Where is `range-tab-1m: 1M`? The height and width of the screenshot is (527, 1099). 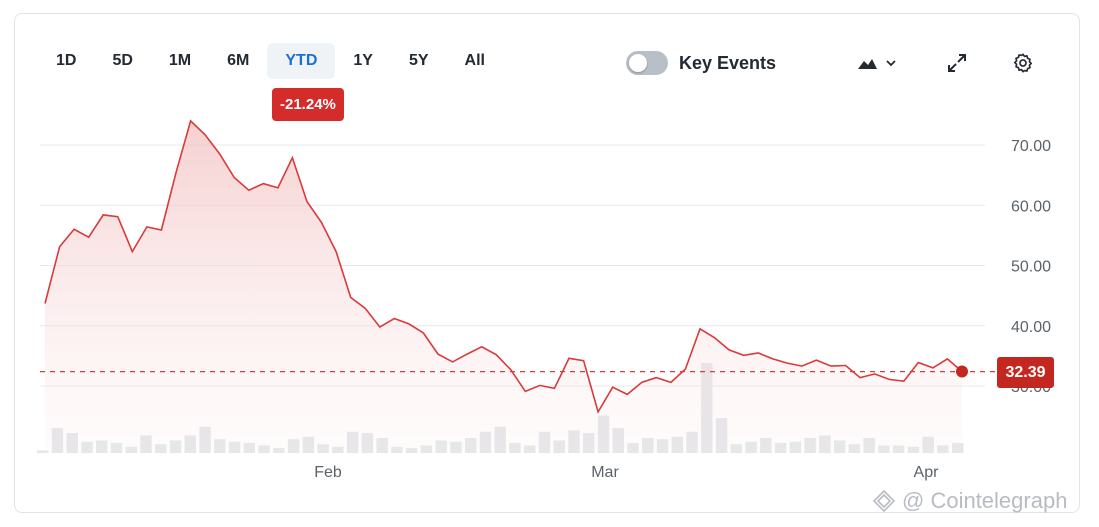
range-tab-1m: 1M is located at coordinates (180, 60).